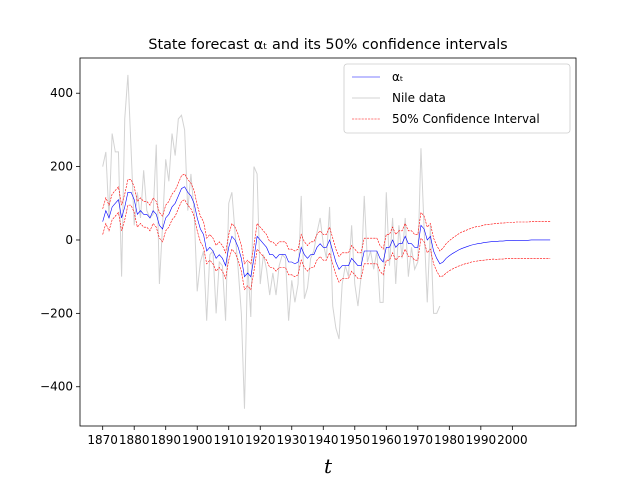 The width and height of the screenshot is (640, 484). Describe the element at coordinates (228, 440) in the screenshot. I see `x-tick-label: 1910` at that location.